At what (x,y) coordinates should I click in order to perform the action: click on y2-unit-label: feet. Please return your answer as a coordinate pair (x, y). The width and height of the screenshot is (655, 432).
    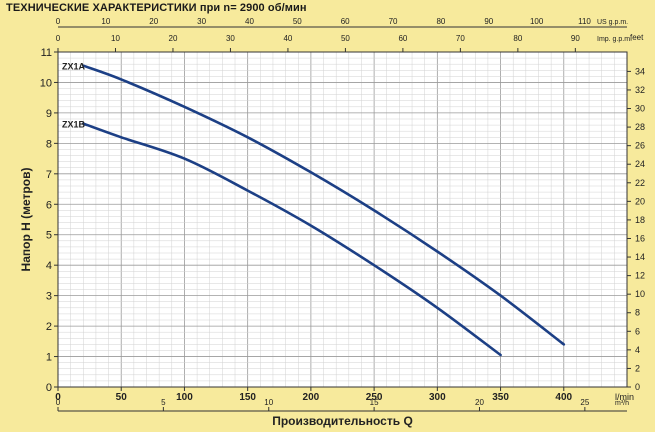
    Looking at the image, I should click on (637, 37).